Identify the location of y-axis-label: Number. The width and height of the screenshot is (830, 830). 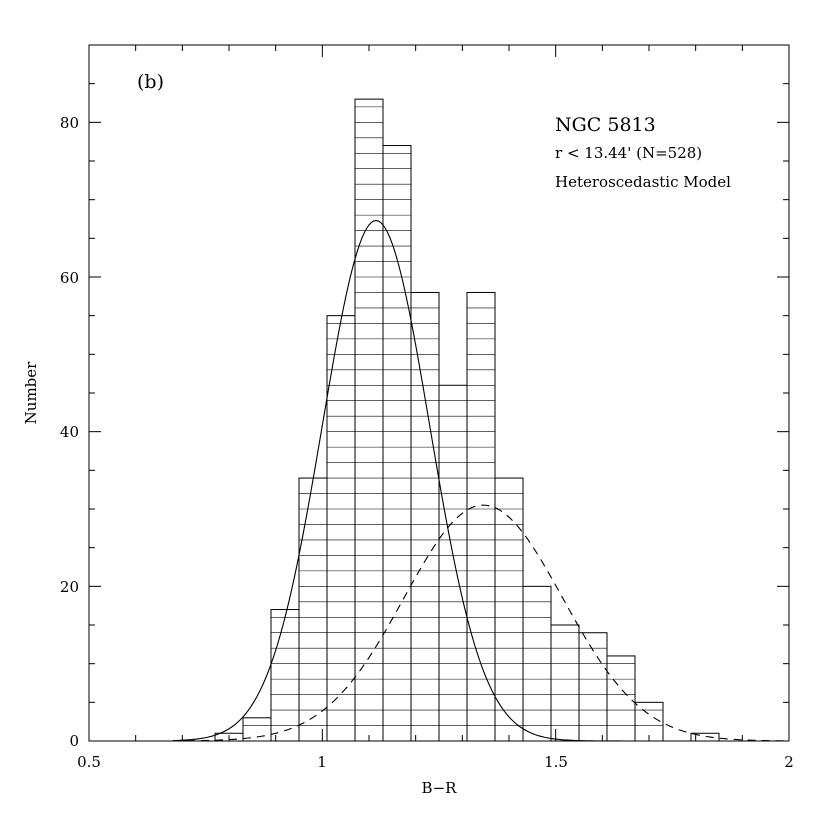
(31, 392).